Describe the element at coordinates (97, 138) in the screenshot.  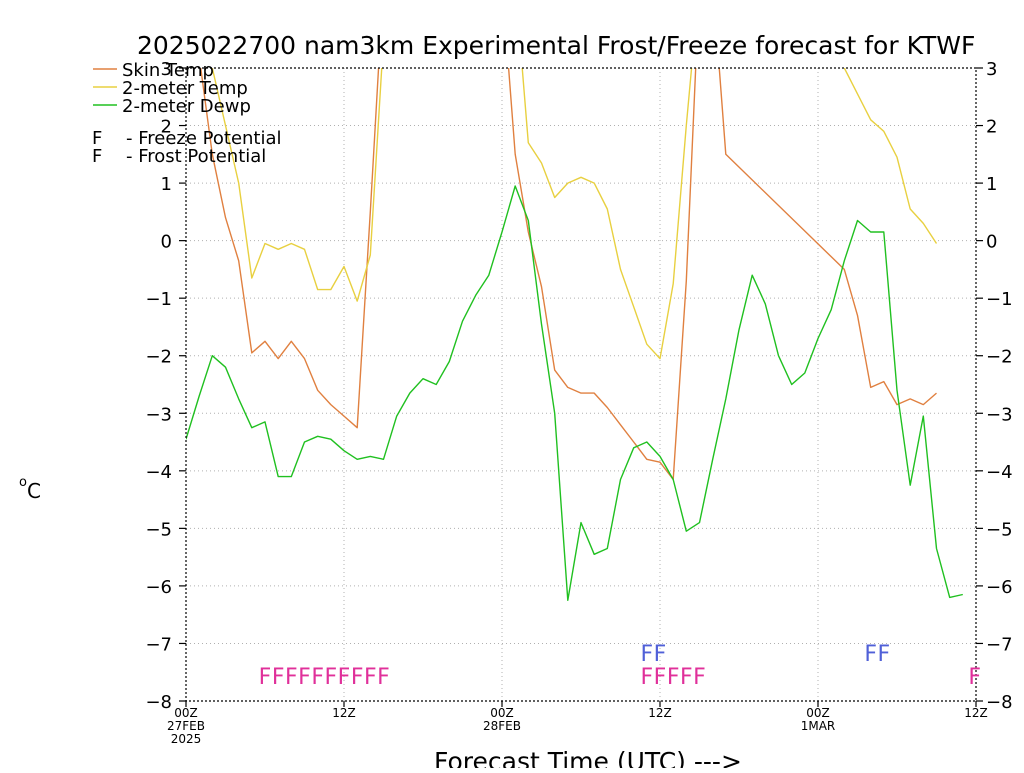
I see `legend-freeze-letter: F` at that location.